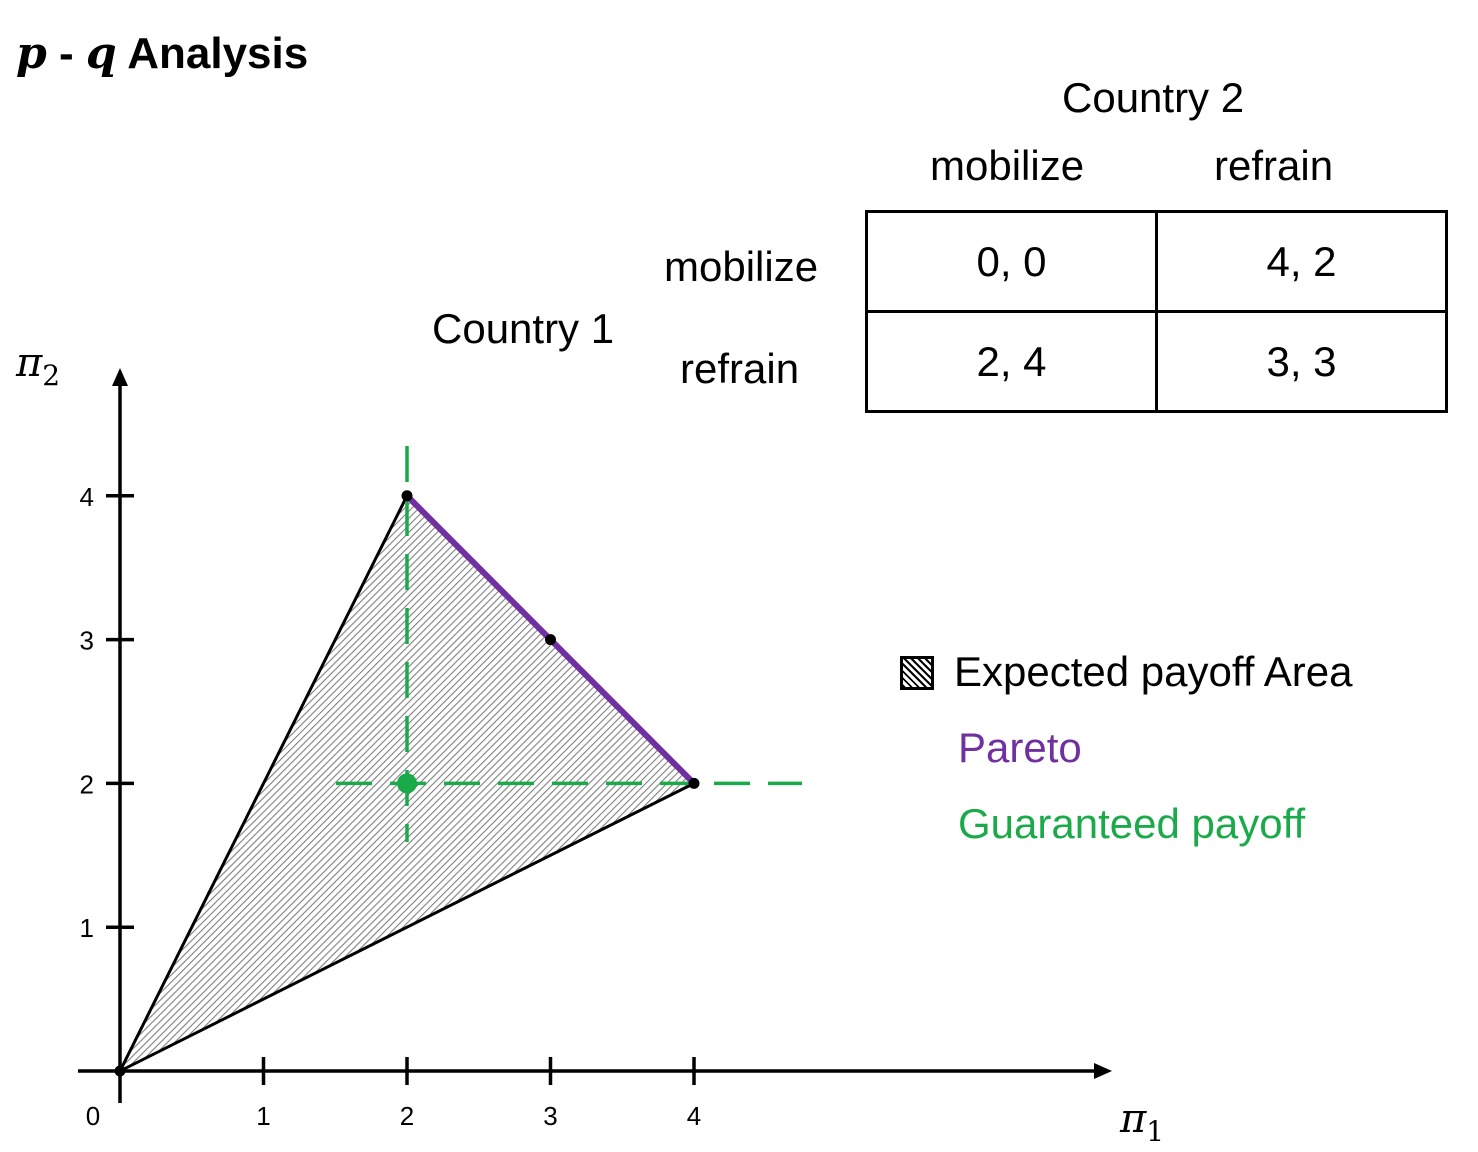 The width and height of the screenshot is (1478, 1152). Describe the element at coordinates (87, 497) in the screenshot. I see `y-tick-label: 4` at that location.